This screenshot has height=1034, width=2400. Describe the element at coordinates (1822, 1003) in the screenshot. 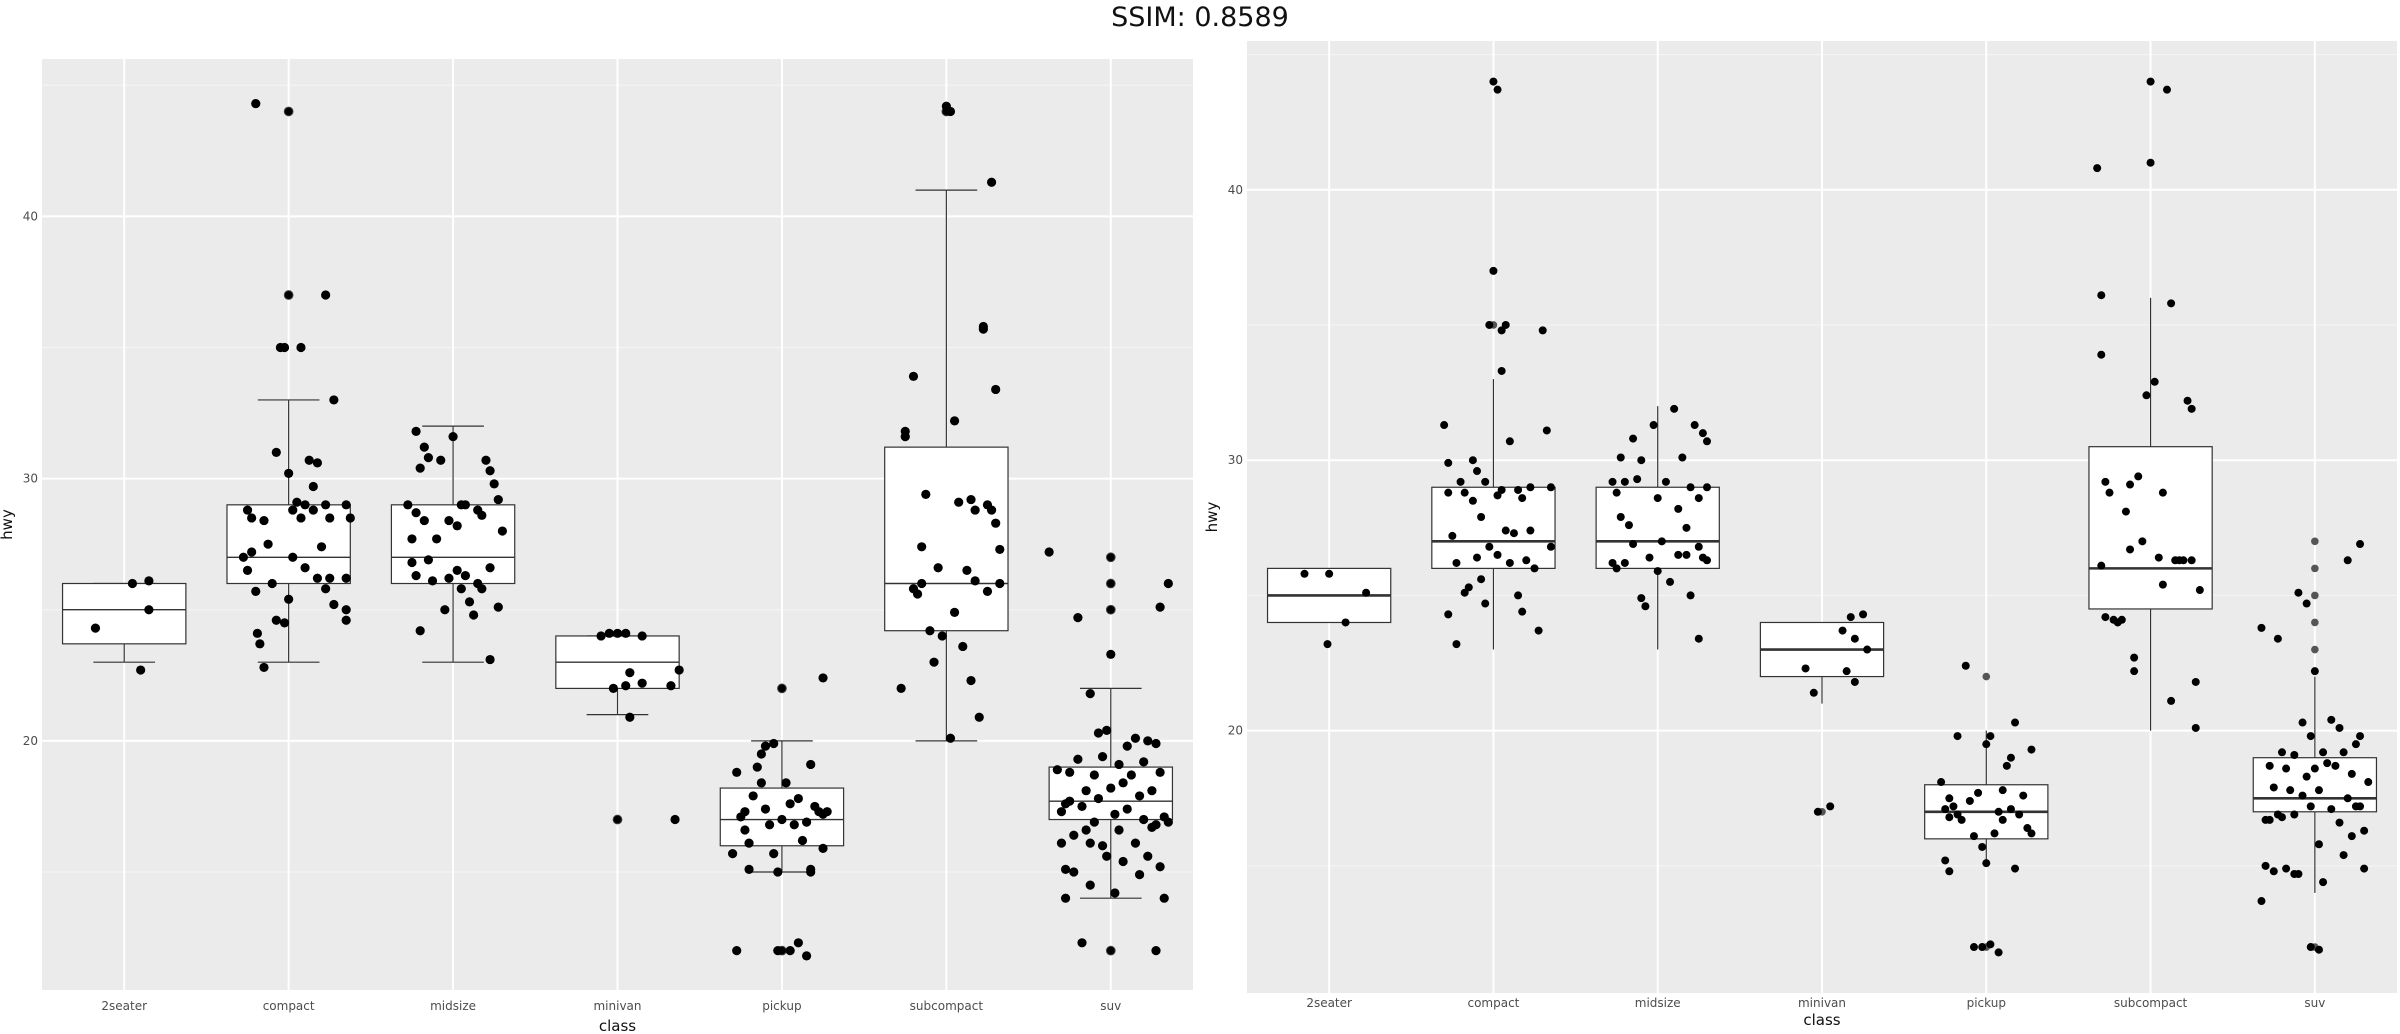

I see `x-tick-label: minivan` at that location.